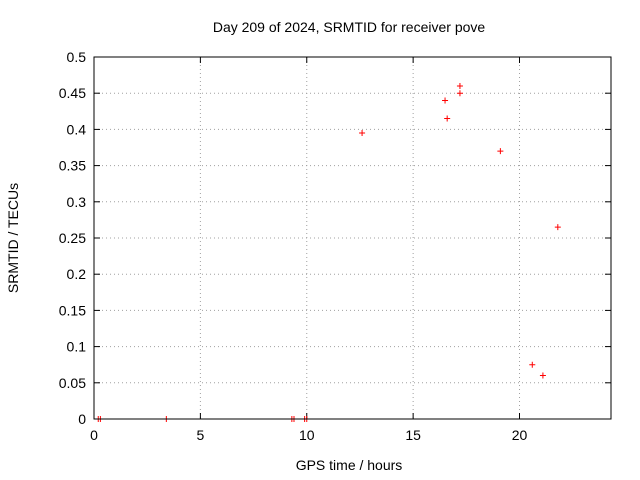 This screenshot has height=480, width=640. I want to click on y-tick-label: 0.35, so click(72, 166).